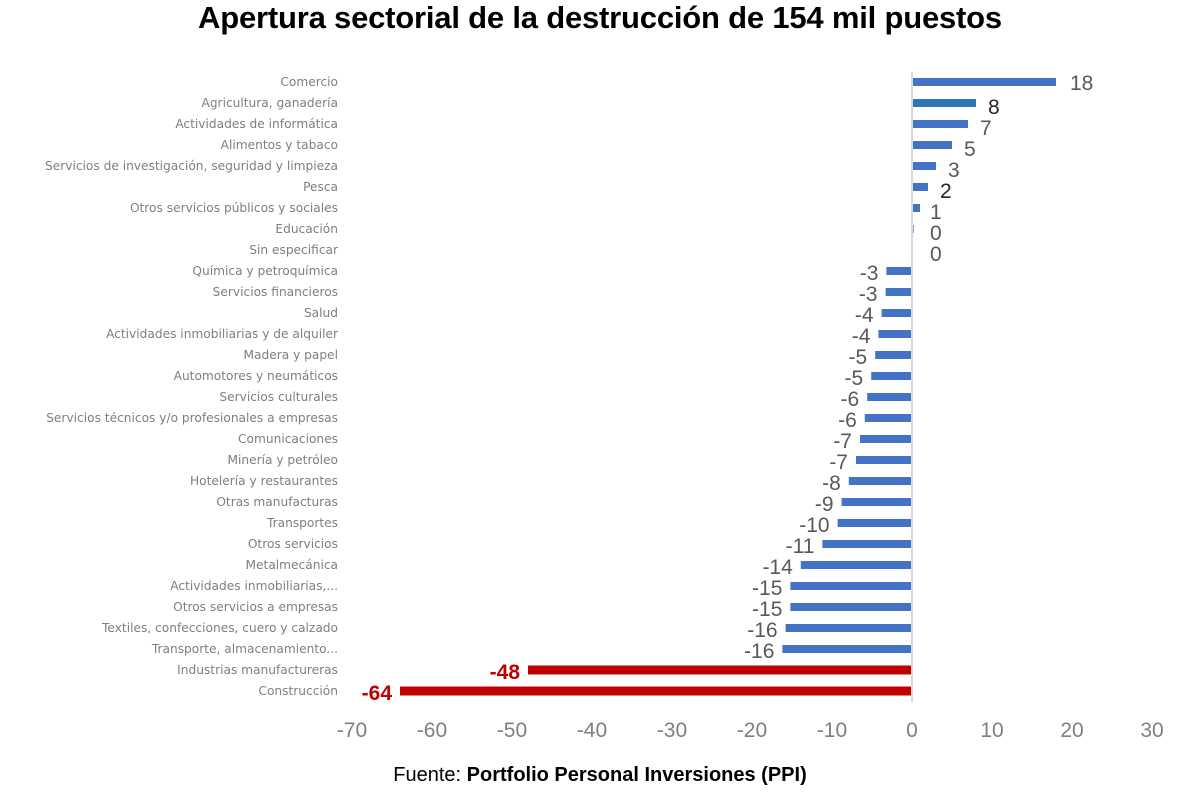 The height and width of the screenshot is (805, 1200). What do you see at coordinates (848, 628) in the screenshot?
I see `bar-textiles-confecciones-cuero-y-calzado` at bounding box center [848, 628].